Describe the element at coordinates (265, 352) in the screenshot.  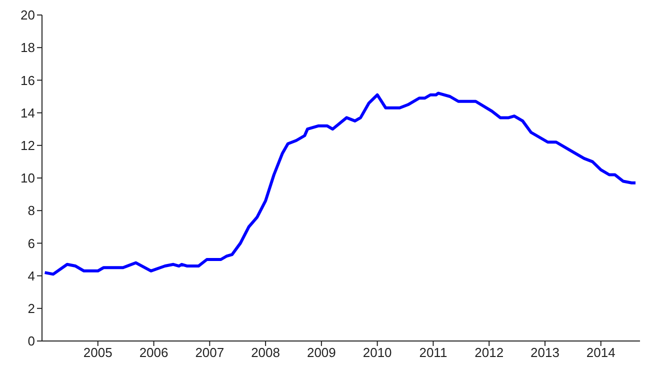
I see `x-tick-label: 2008` at that location.